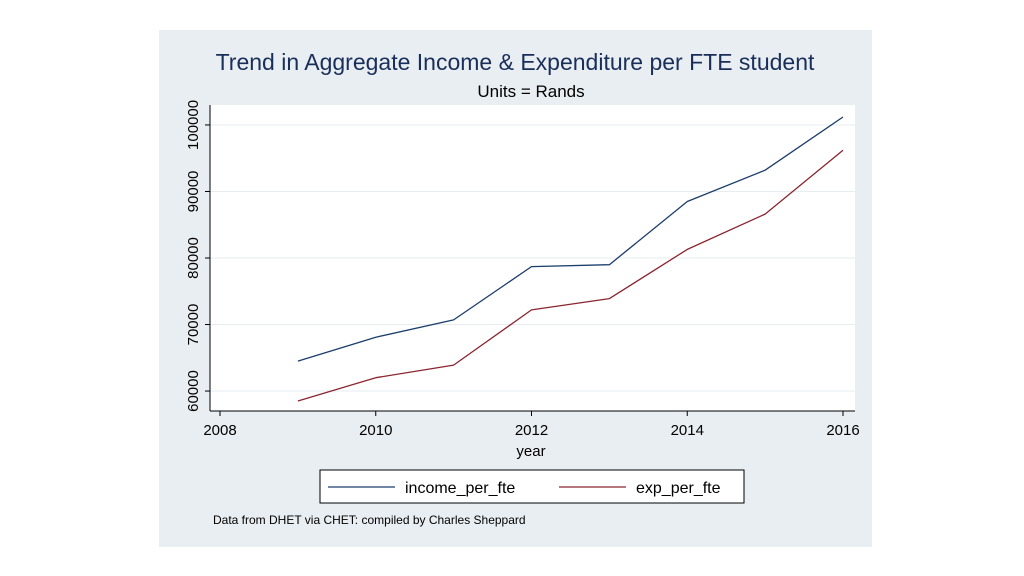 The height and width of the screenshot is (576, 1024). I want to click on y-tick-label: 70000, so click(193, 325).